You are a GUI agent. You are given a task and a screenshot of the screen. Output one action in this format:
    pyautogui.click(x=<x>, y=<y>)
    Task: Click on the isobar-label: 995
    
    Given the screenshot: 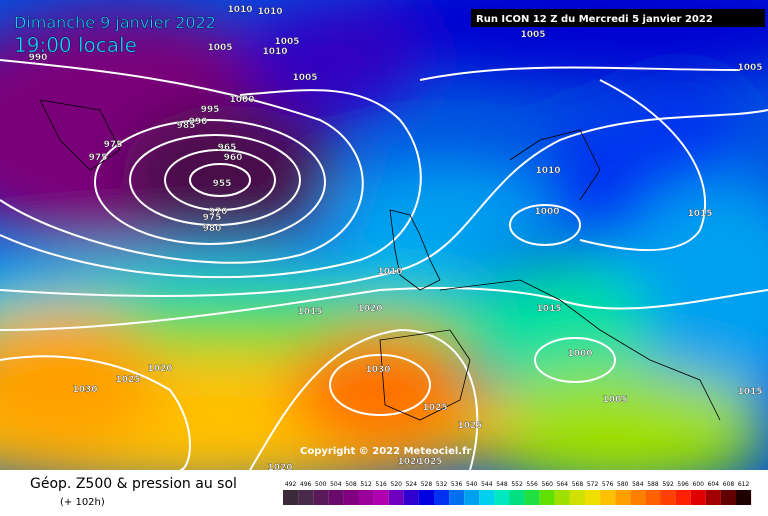 What is the action you would take?
    pyautogui.click(x=210, y=110)
    